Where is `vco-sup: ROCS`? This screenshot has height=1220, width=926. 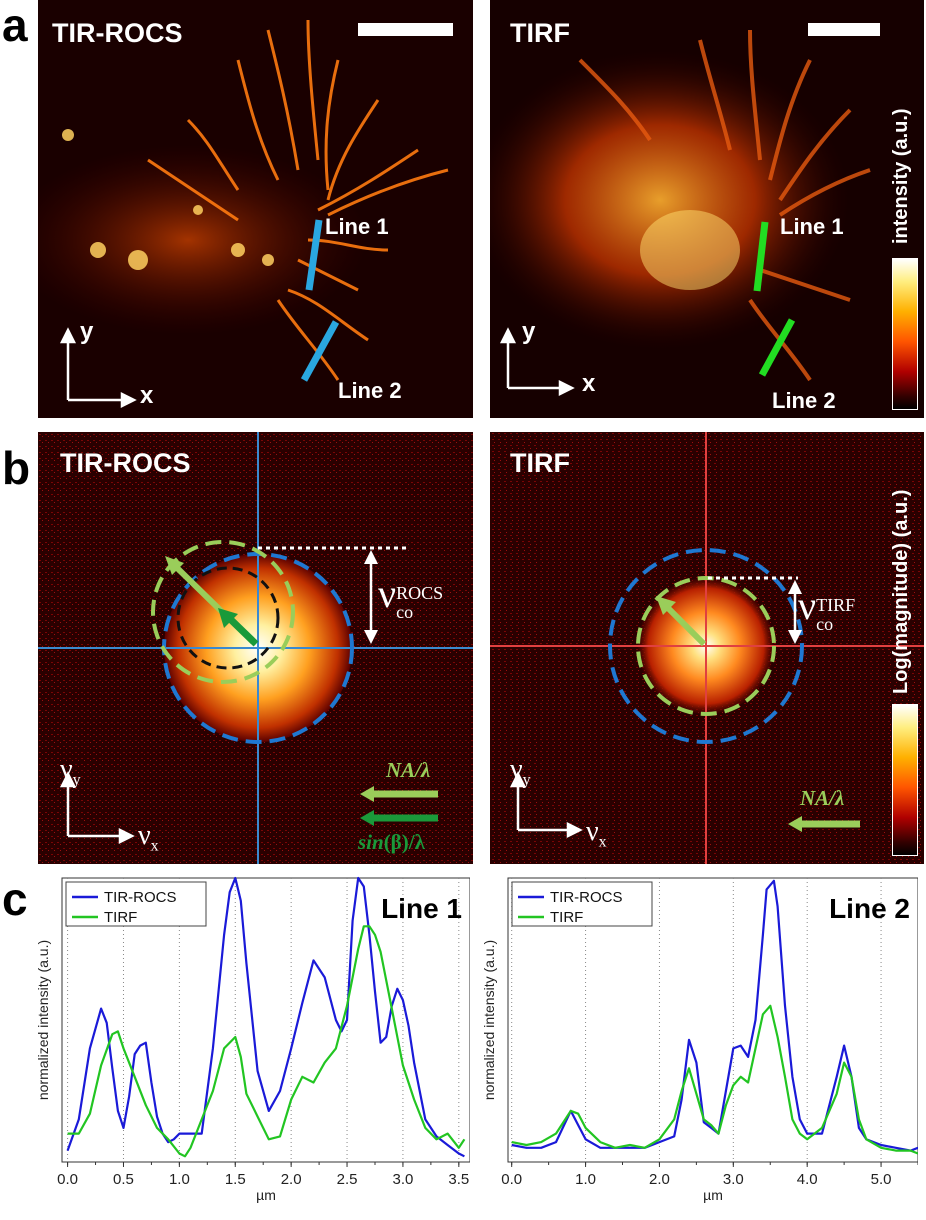
vco-sup: ROCS is located at coordinates (420, 593).